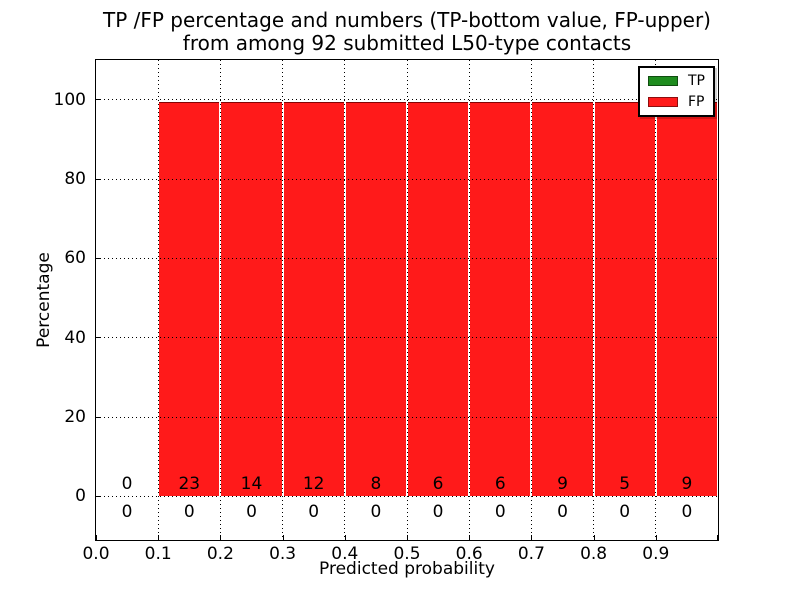 This screenshot has height=600, width=800. What do you see at coordinates (75, 337) in the screenshot?
I see `y-tick-label: 40` at bounding box center [75, 337].